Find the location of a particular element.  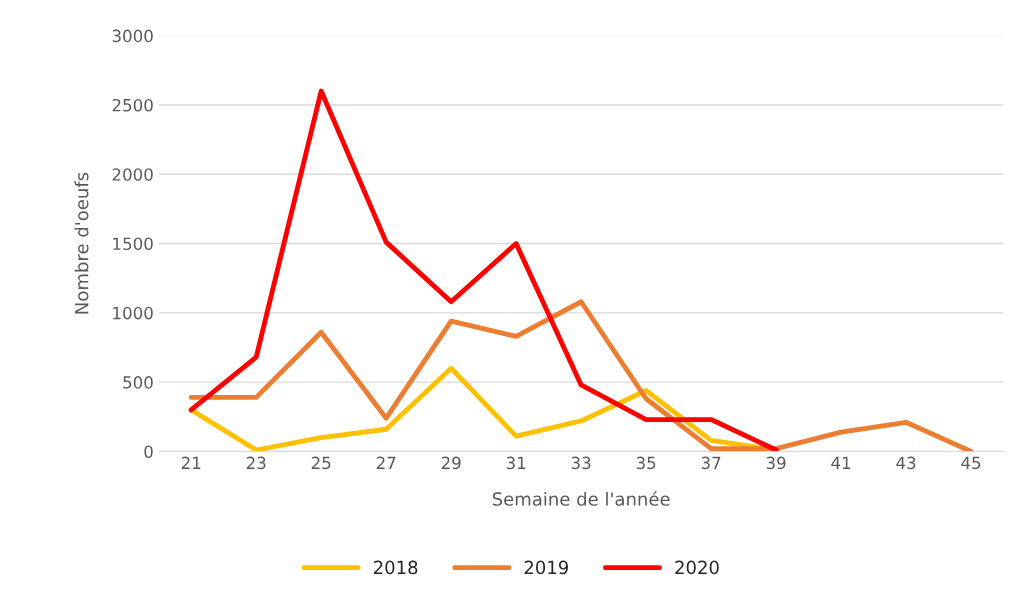

y-tick-label: 0 is located at coordinates (148, 452).